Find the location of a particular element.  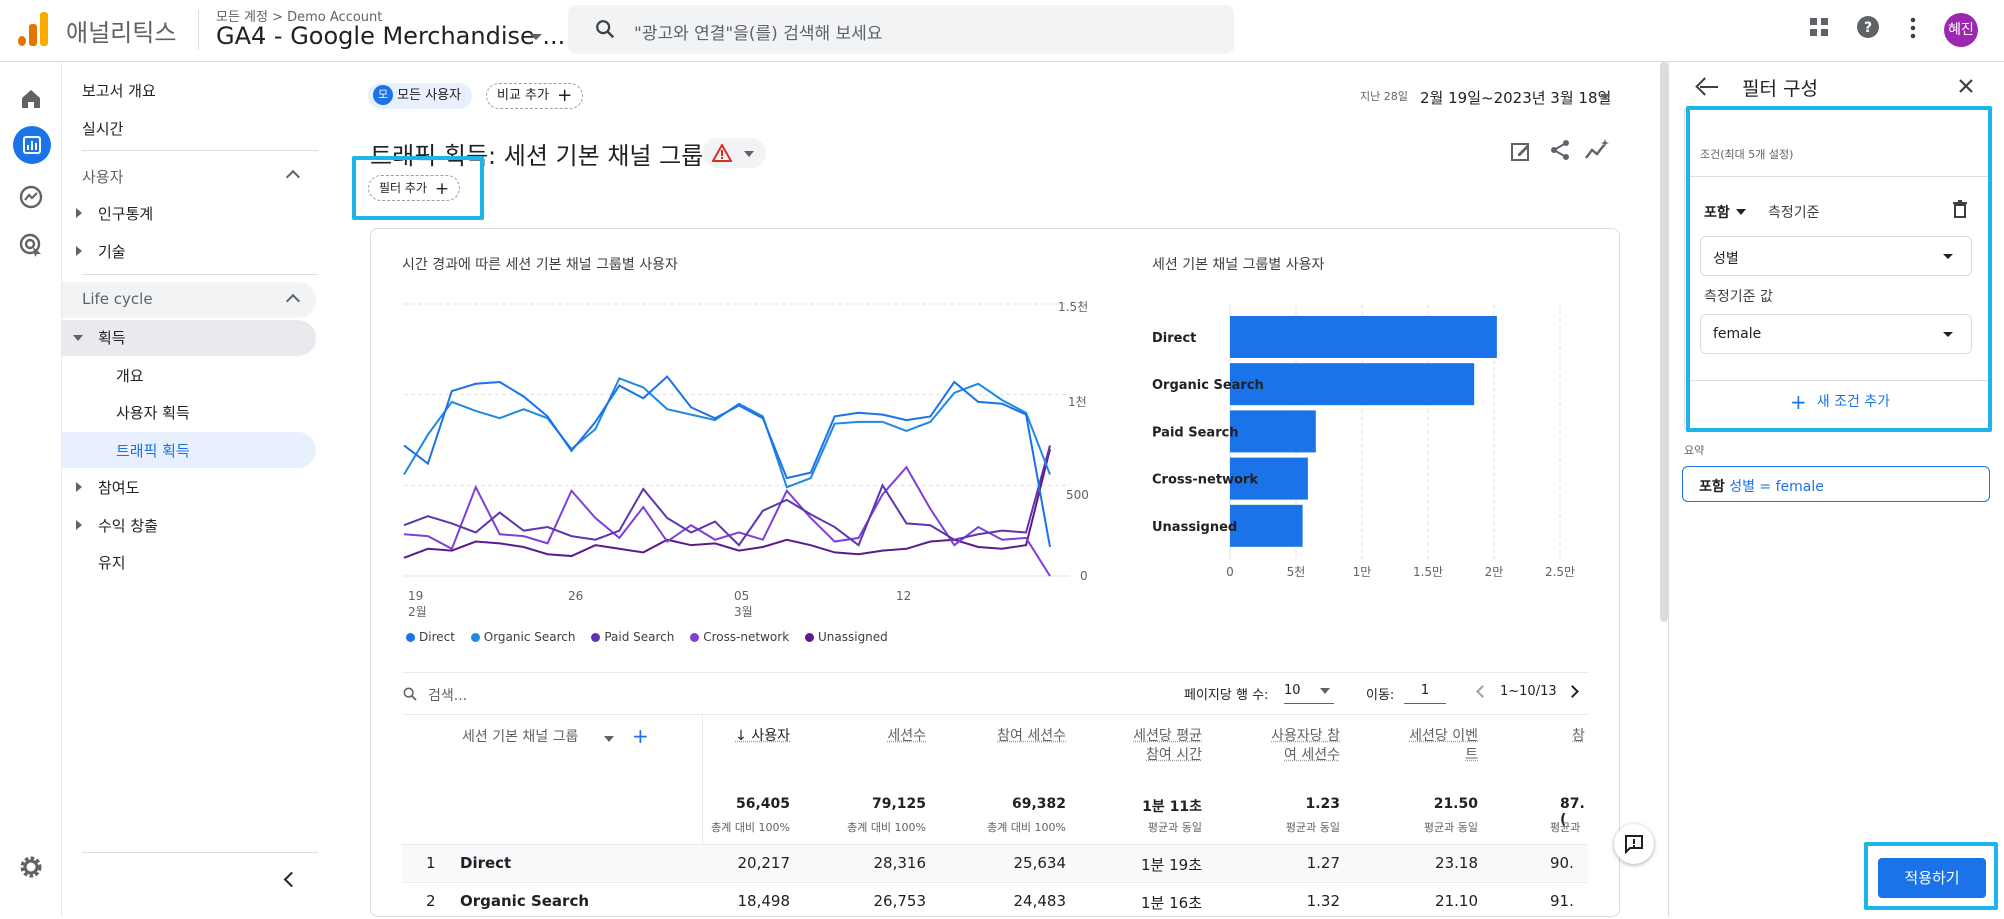

insights-icon is located at coordinates (1597, 150).